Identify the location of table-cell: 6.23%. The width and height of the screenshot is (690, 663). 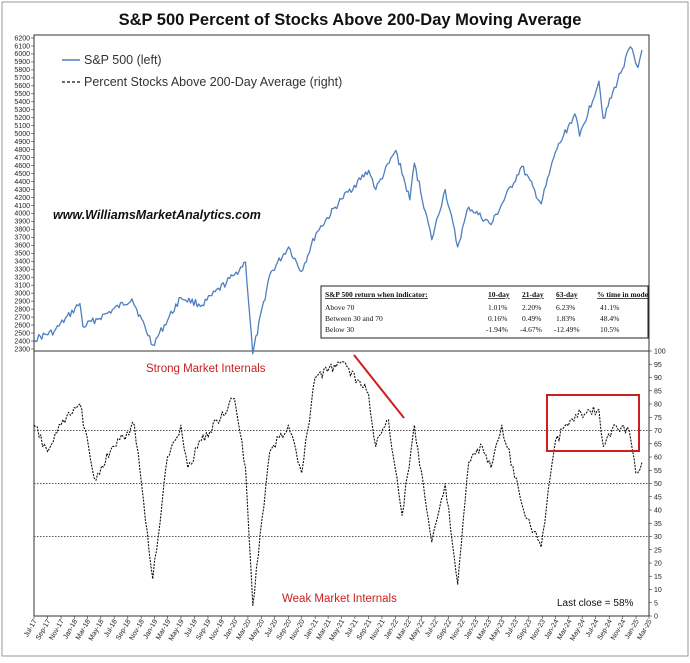
(565, 307).